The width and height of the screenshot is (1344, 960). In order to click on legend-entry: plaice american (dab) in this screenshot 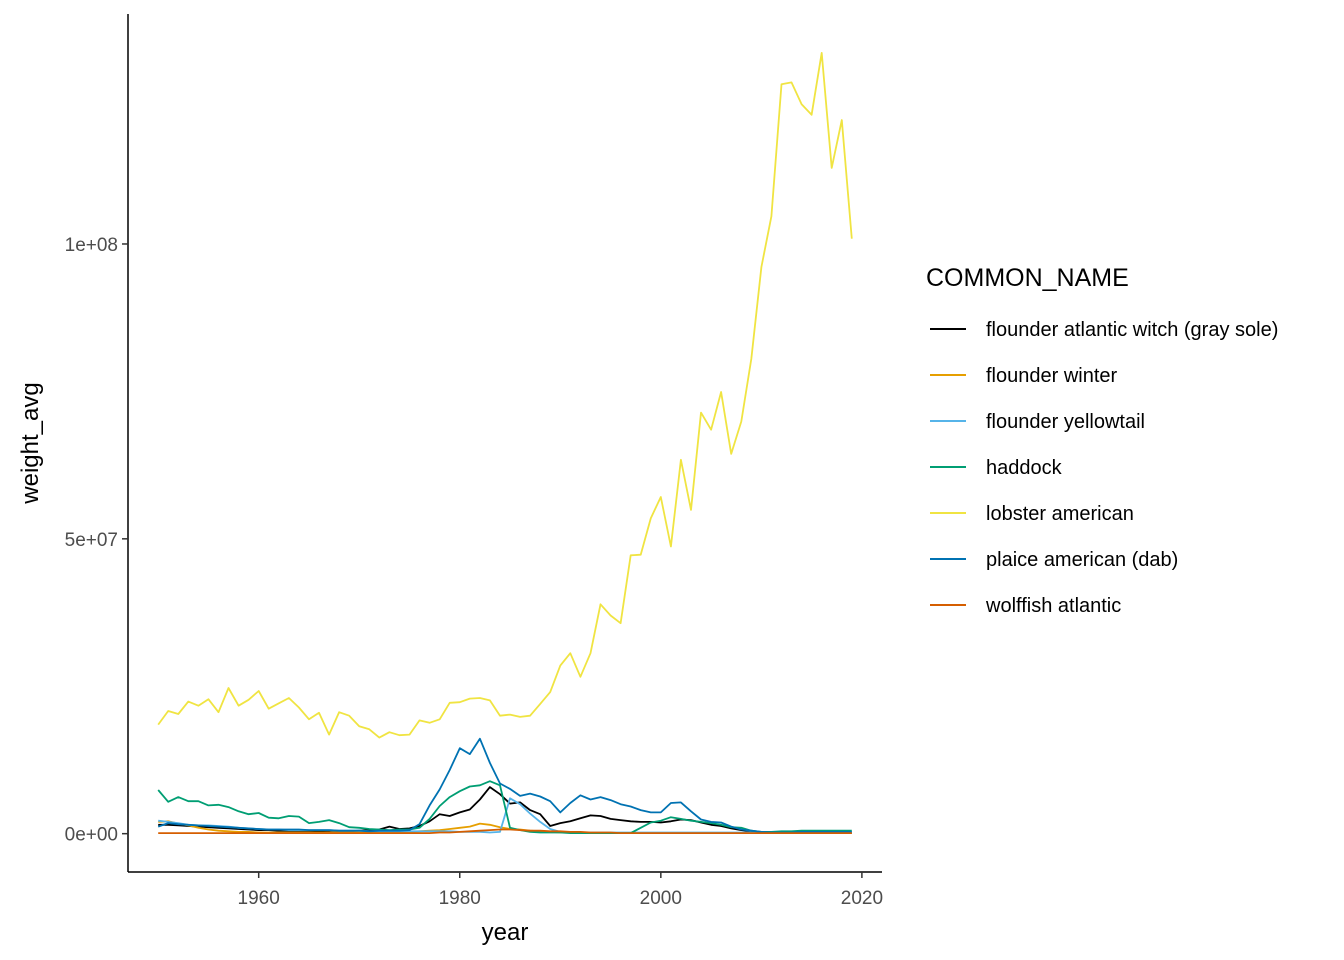, I will do `click(1054, 560)`.